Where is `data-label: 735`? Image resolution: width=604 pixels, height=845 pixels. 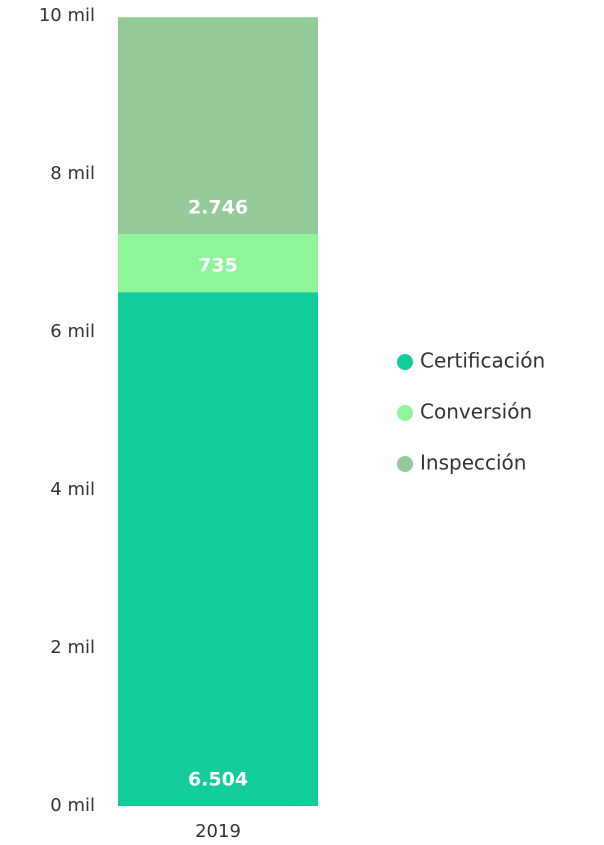
data-label: 735 is located at coordinates (218, 266).